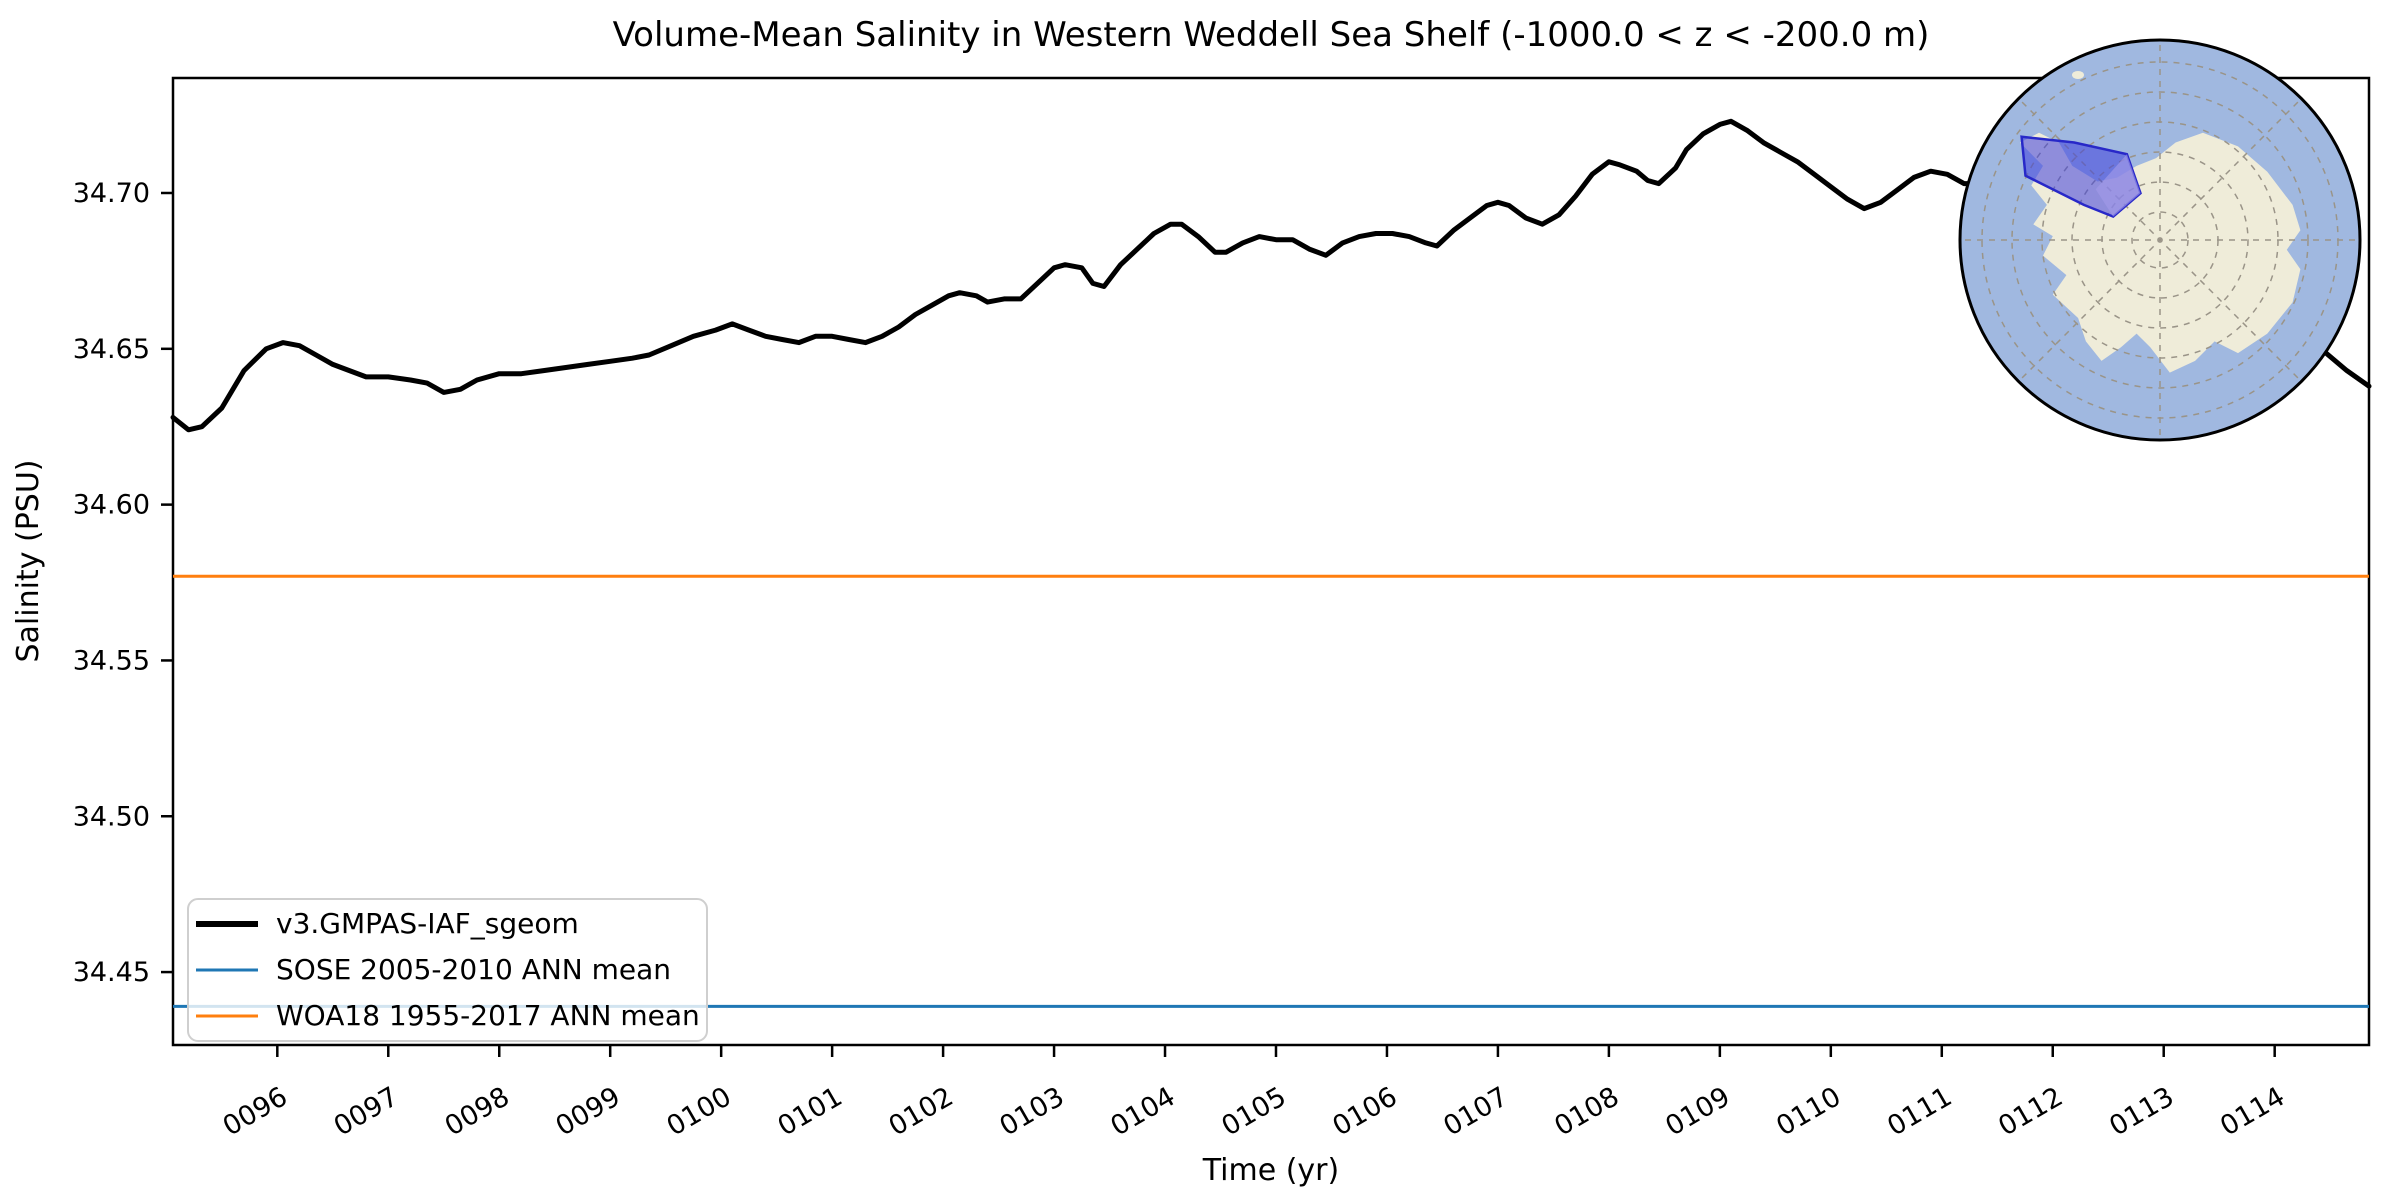 The image size is (2400, 1200). What do you see at coordinates (477, 1111) in the screenshot?
I see `x-tick-label: 0098` at bounding box center [477, 1111].